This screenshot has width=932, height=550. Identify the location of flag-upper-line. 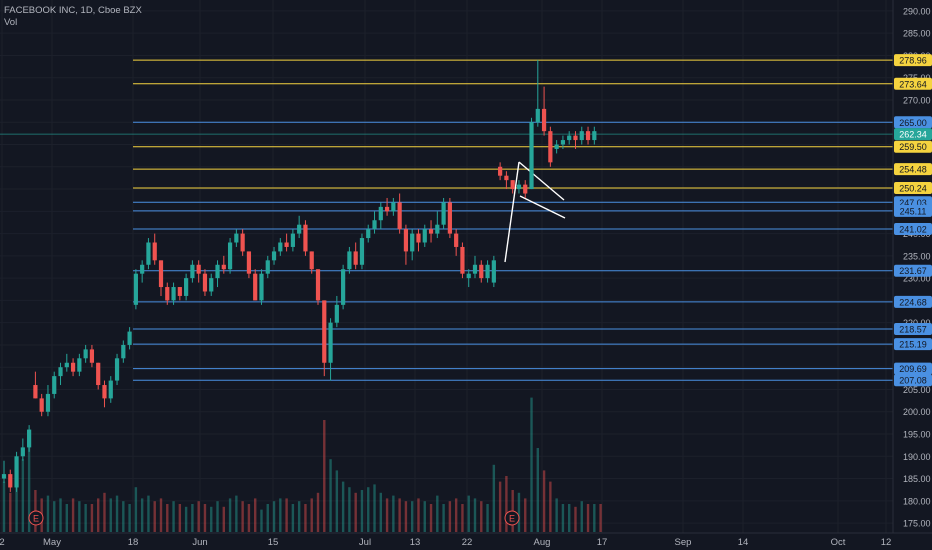
(541, 181).